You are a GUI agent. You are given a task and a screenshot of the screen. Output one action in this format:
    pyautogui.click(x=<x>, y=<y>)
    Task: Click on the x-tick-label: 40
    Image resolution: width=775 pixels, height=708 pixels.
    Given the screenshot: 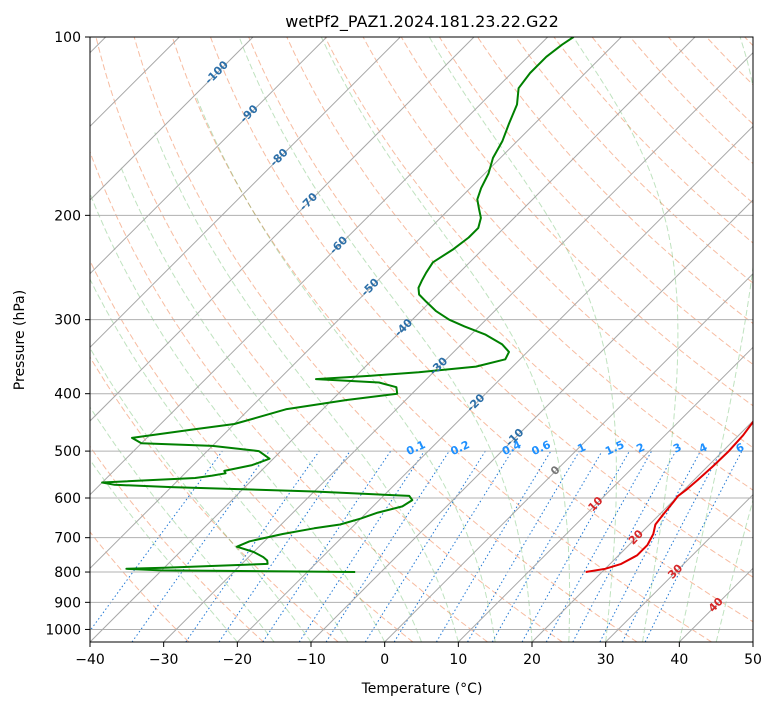 What is the action you would take?
    pyautogui.click(x=679, y=660)
    